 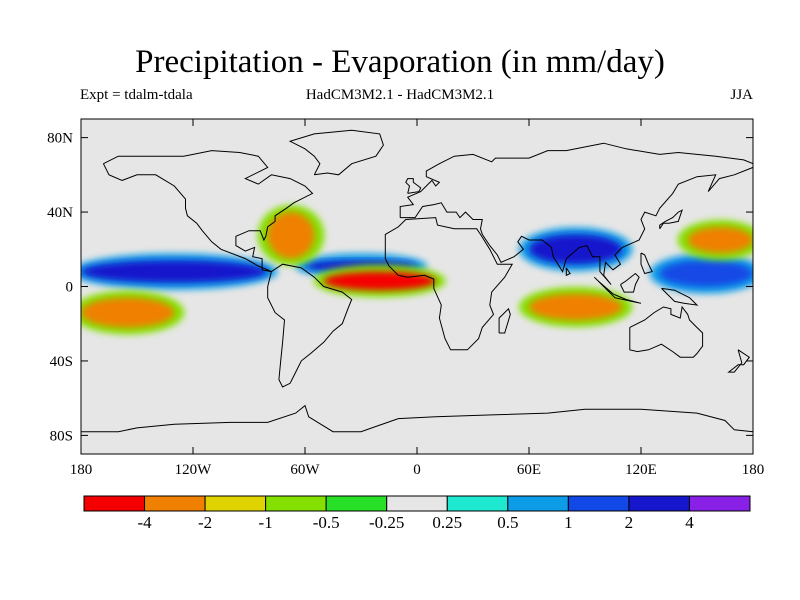 I want to click on coast-sri-lanka, so click(x=568, y=272).